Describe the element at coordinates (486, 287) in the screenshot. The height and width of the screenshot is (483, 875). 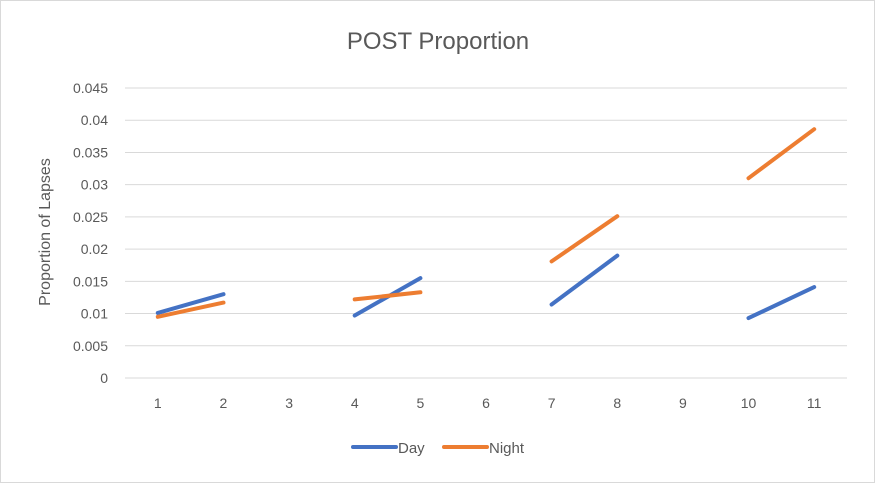
I see `series-day` at that location.